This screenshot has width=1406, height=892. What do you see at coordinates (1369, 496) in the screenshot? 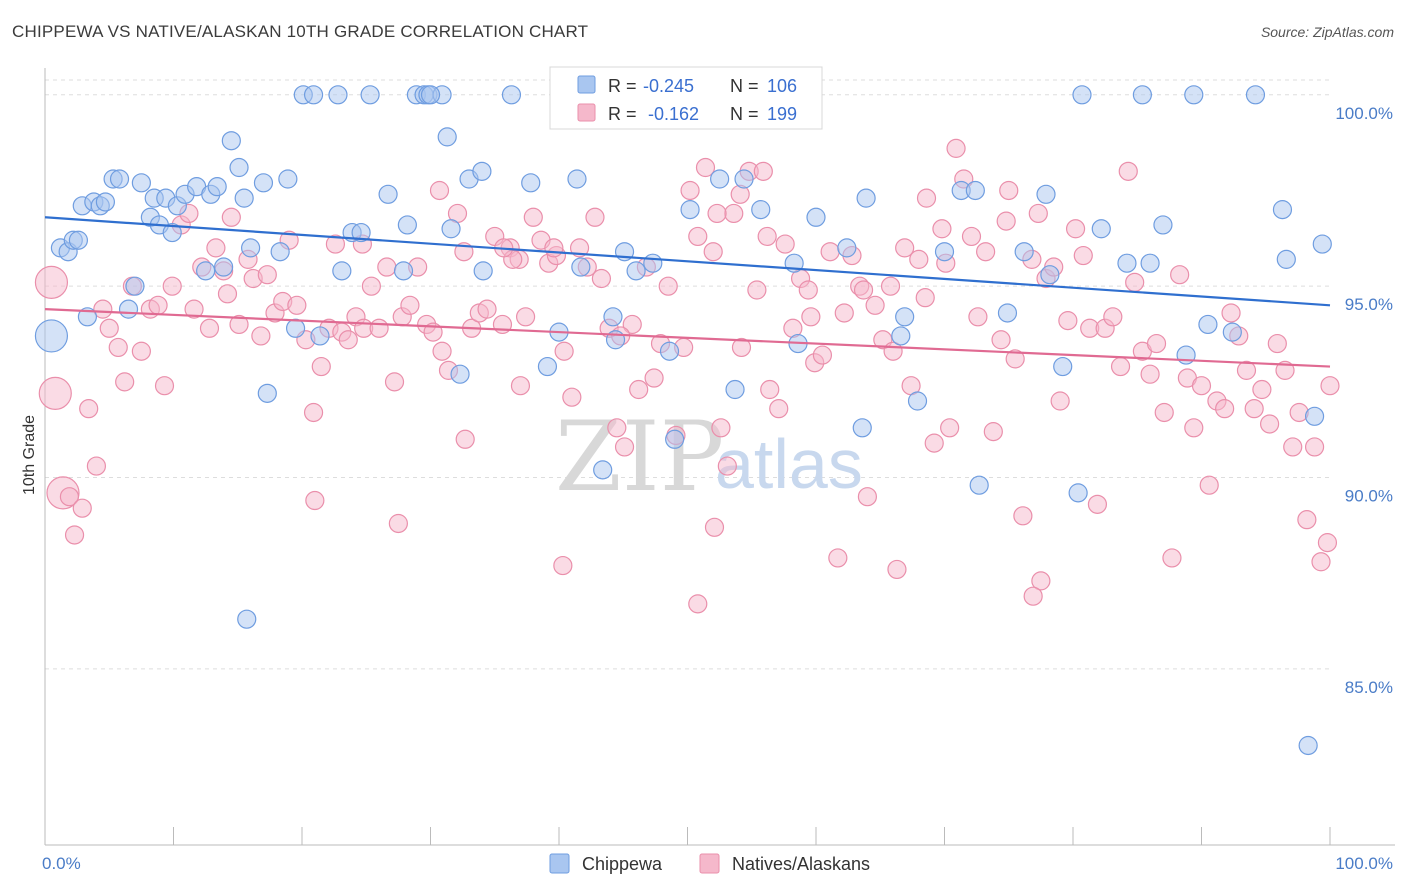
I see `y-tick-label-90: 90.0%` at bounding box center [1369, 496].